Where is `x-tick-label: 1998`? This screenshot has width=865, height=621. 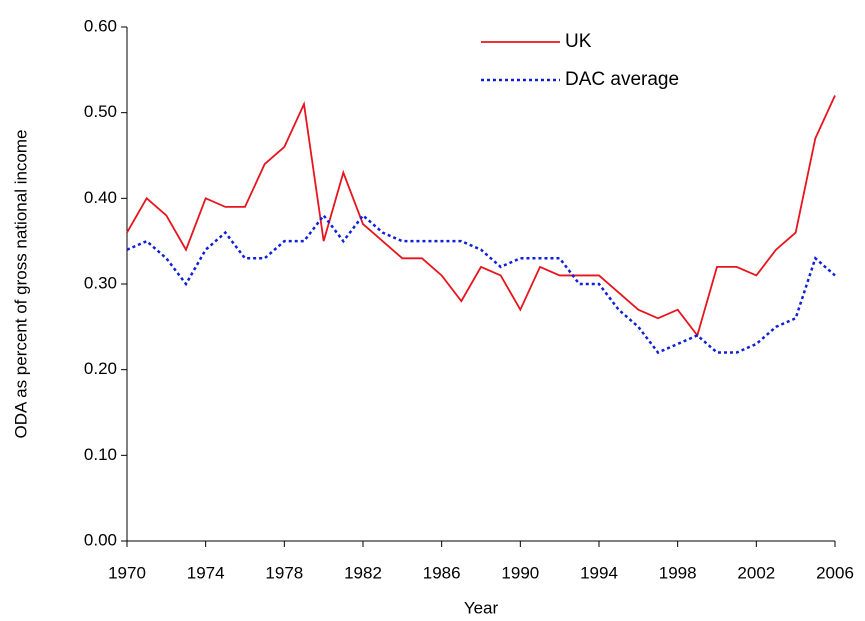
x-tick-label: 1998 is located at coordinates (678, 572).